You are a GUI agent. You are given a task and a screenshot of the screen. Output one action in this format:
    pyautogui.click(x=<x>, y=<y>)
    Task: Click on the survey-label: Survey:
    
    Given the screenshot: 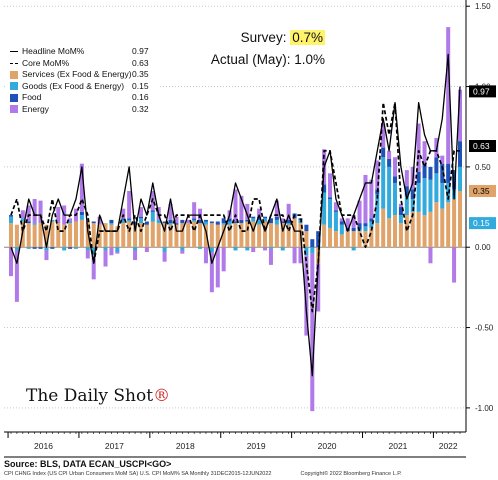 What is the action you would take?
    pyautogui.click(x=263, y=37)
    